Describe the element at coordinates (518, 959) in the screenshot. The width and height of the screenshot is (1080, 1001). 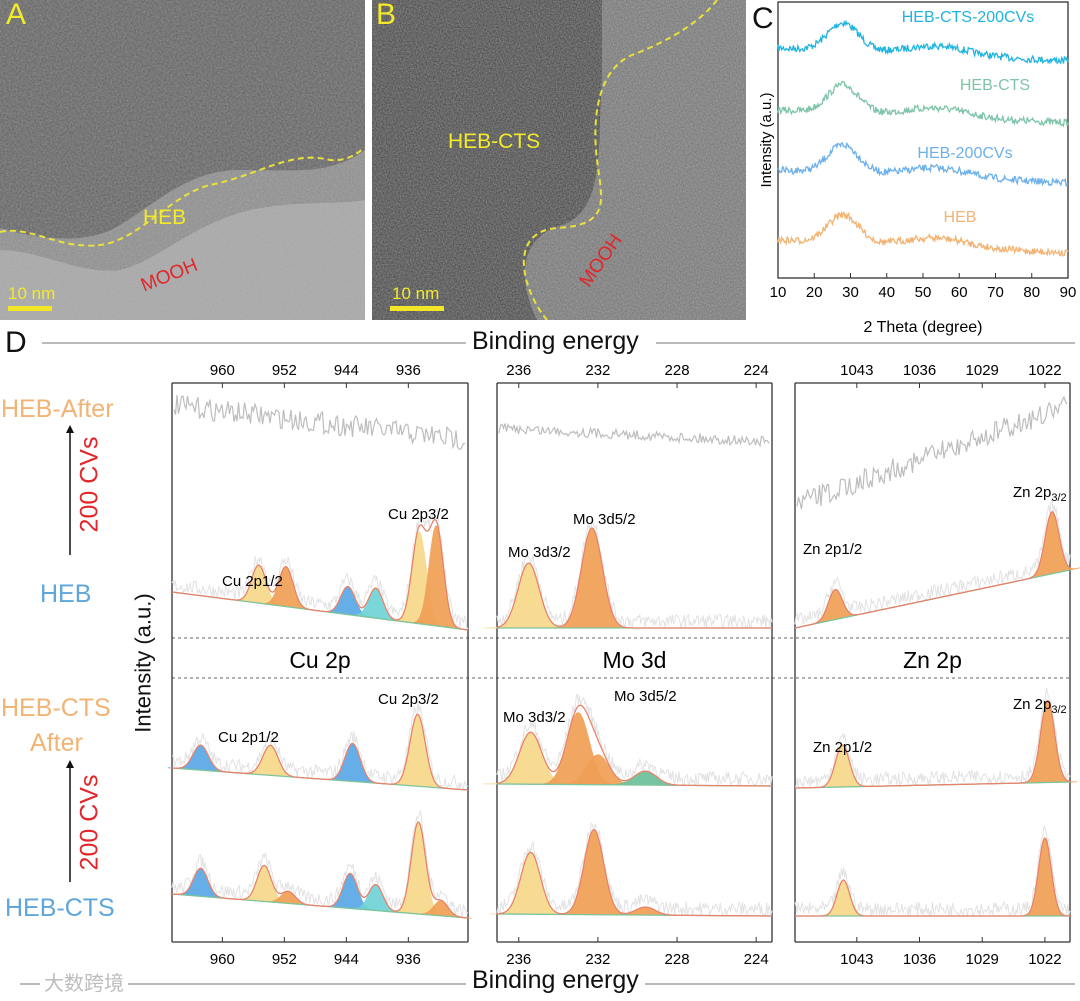
I see `bottom-tick-label: 236` at that location.